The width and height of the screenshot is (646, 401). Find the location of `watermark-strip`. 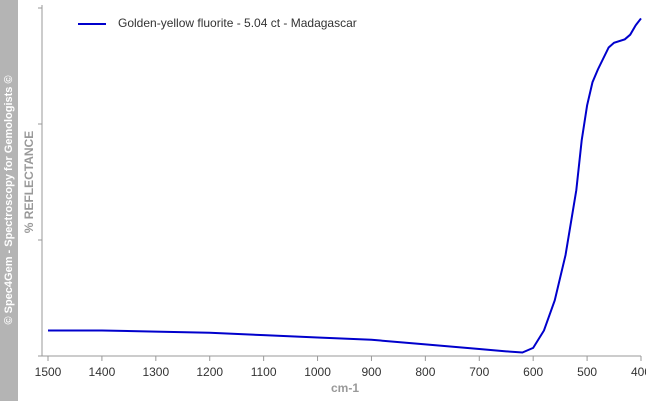

watermark-strip is located at coordinates (9, 200).